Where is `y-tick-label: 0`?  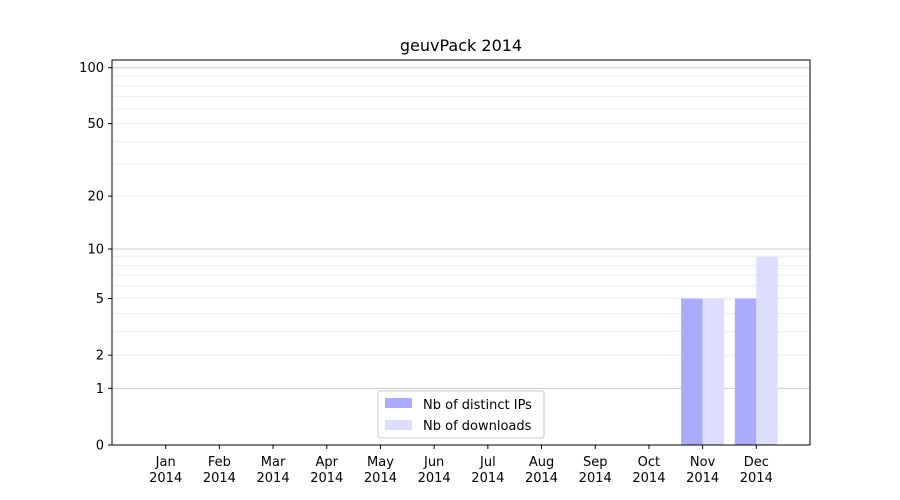
y-tick-label: 0 is located at coordinates (100, 446).